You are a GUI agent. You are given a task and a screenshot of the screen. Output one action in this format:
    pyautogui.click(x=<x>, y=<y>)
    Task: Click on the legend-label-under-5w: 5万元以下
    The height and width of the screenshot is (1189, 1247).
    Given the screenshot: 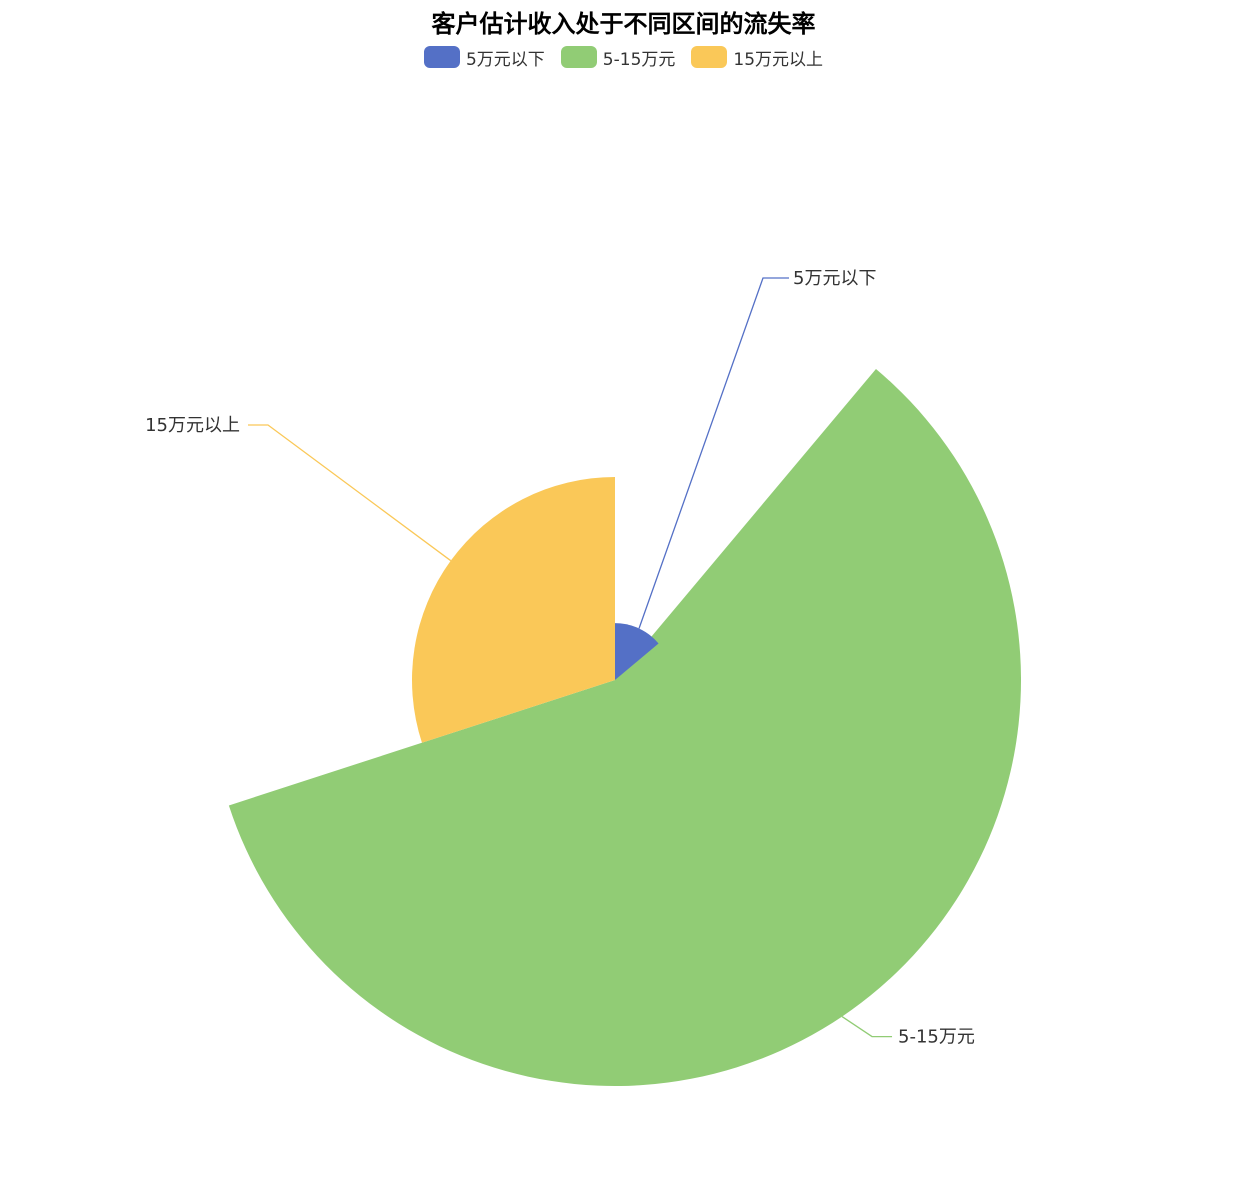 What is the action you would take?
    pyautogui.click(x=505, y=59)
    